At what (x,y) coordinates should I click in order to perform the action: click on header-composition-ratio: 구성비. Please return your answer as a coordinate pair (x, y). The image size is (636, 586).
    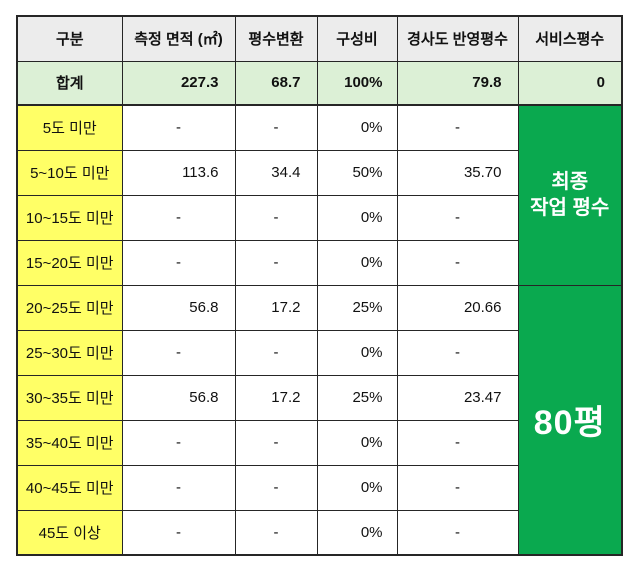
    Looking at the image, I should click on (357, 38).